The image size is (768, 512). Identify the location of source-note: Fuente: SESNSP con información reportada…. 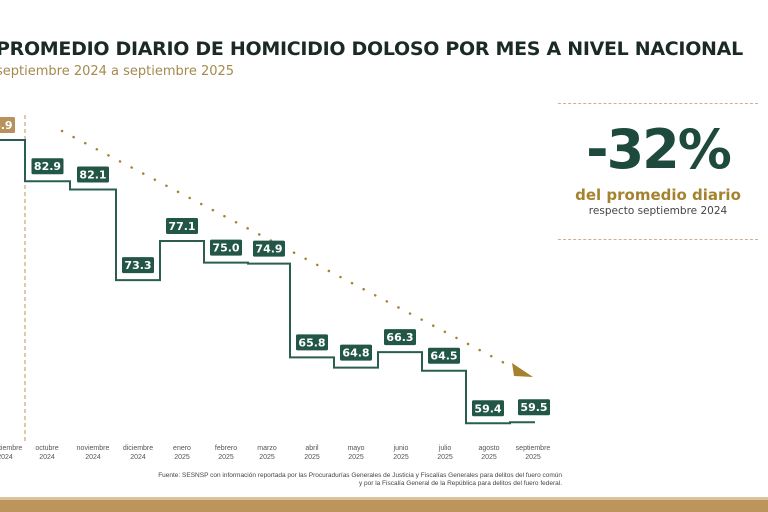
(360, 480).